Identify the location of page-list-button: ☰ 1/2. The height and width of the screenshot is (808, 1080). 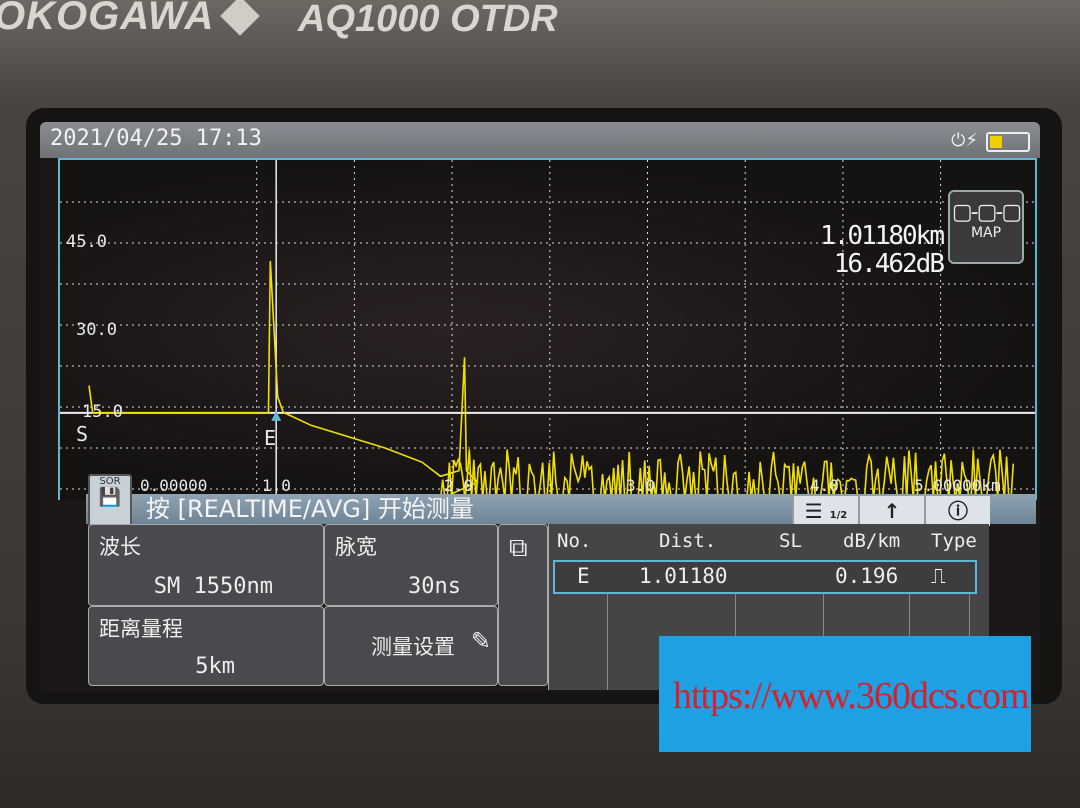
(825, 511).